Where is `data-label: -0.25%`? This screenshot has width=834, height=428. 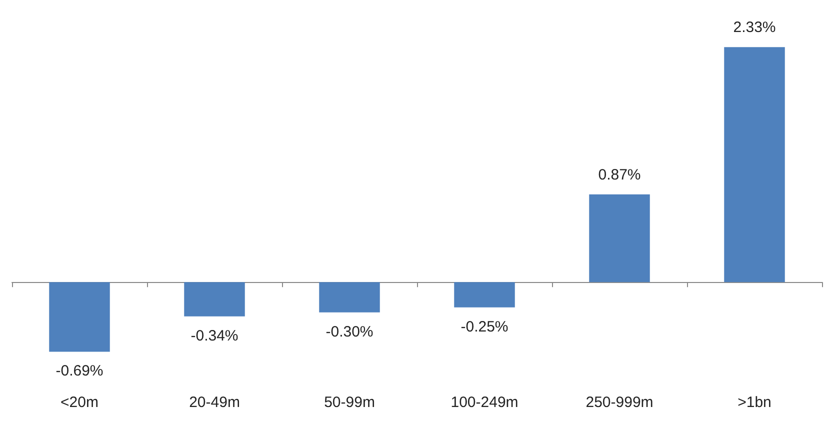 data-label: -0.25% is located at coordinates (484, 327).